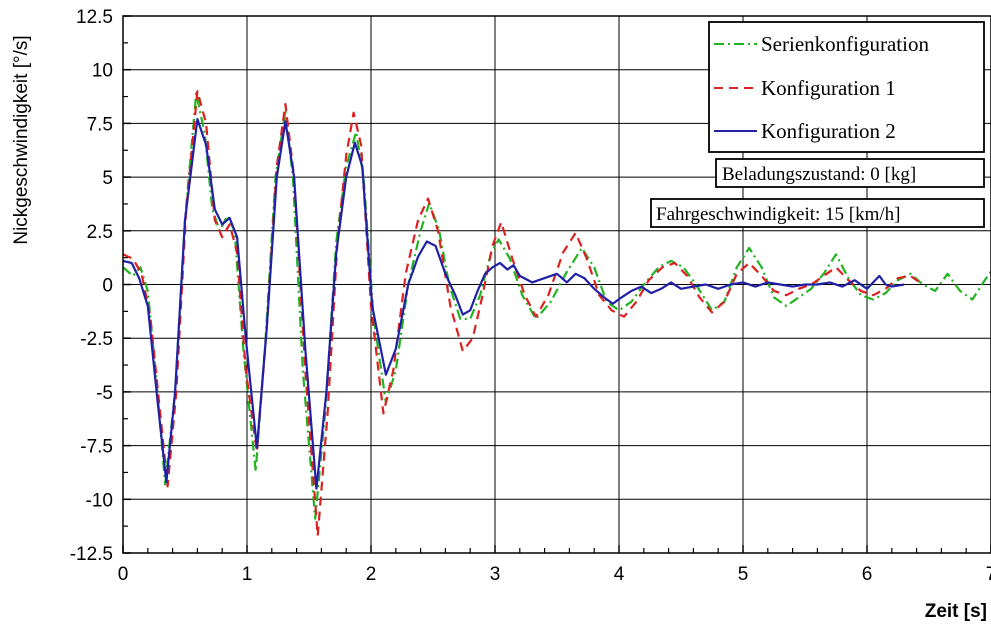  I want to click on annotation-speed-box, so click(817, 213).